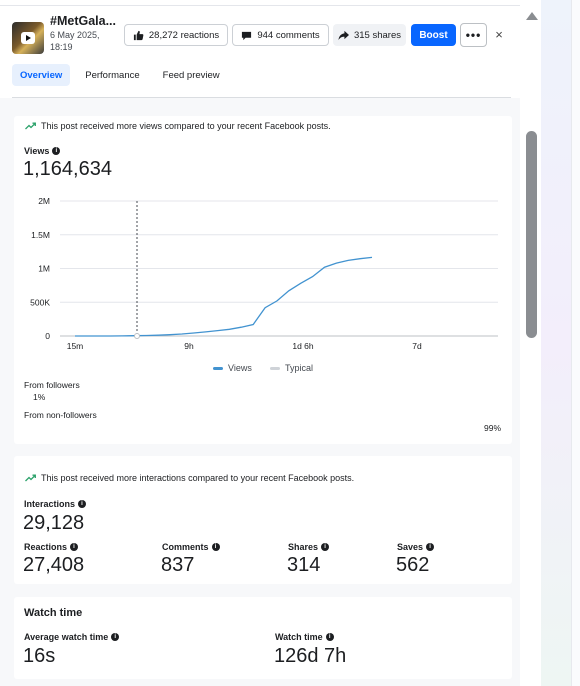  Describe the element at coordinates (54, 565) in the screenshot. I see `reactions-value: 27,408` at that location.